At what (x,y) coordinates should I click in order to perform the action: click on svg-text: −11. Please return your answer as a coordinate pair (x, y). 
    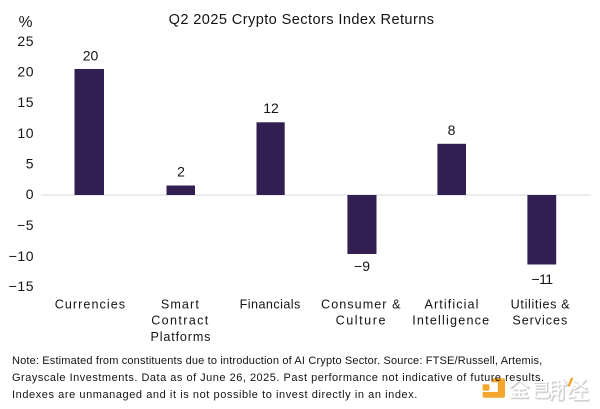
    Looking at the image, I should click on (543, 279).